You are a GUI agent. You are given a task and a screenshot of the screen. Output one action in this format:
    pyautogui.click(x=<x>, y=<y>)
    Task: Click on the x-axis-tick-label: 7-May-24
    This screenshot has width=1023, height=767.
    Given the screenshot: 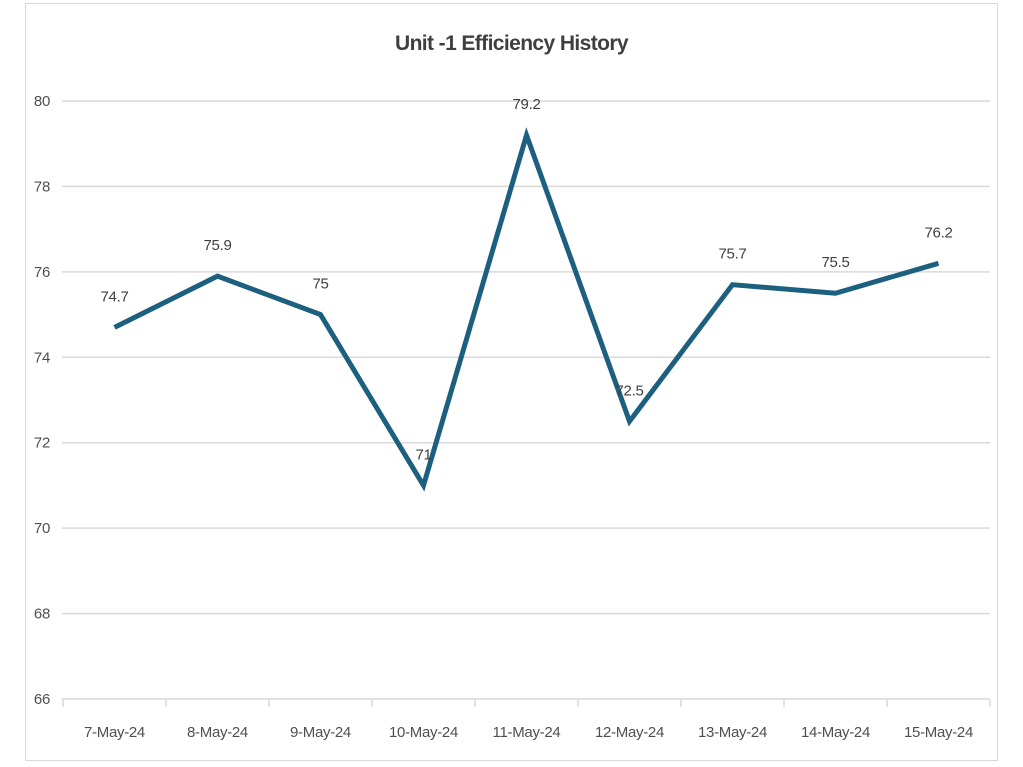 What is the action you would take?
    pyautogui.click(x=114, y=732)
    